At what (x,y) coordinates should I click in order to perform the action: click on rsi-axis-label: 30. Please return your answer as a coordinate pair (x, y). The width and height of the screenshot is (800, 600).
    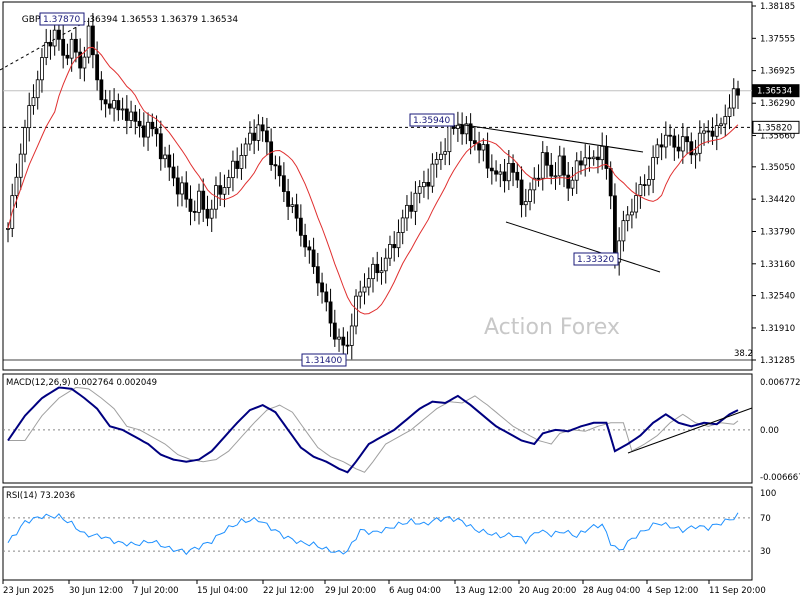
    Looking at the image, I should click on (765, 552).